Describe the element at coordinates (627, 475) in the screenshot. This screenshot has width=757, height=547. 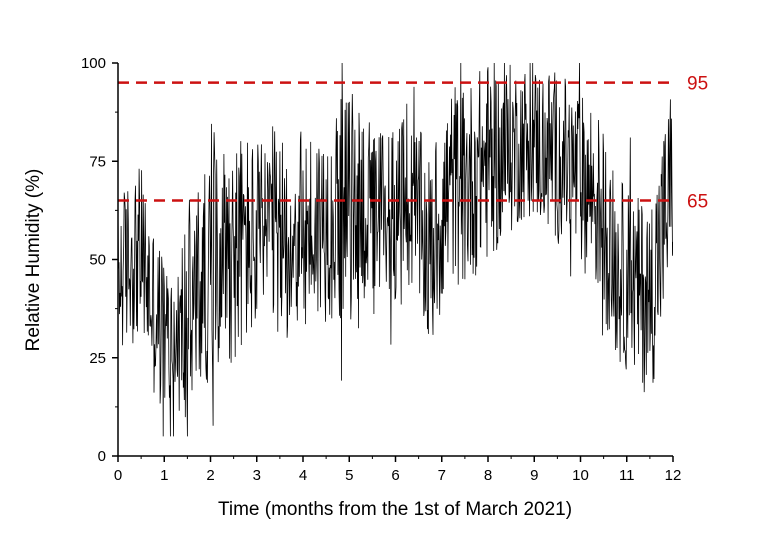
I see `x-tick-label: 11` at that location.